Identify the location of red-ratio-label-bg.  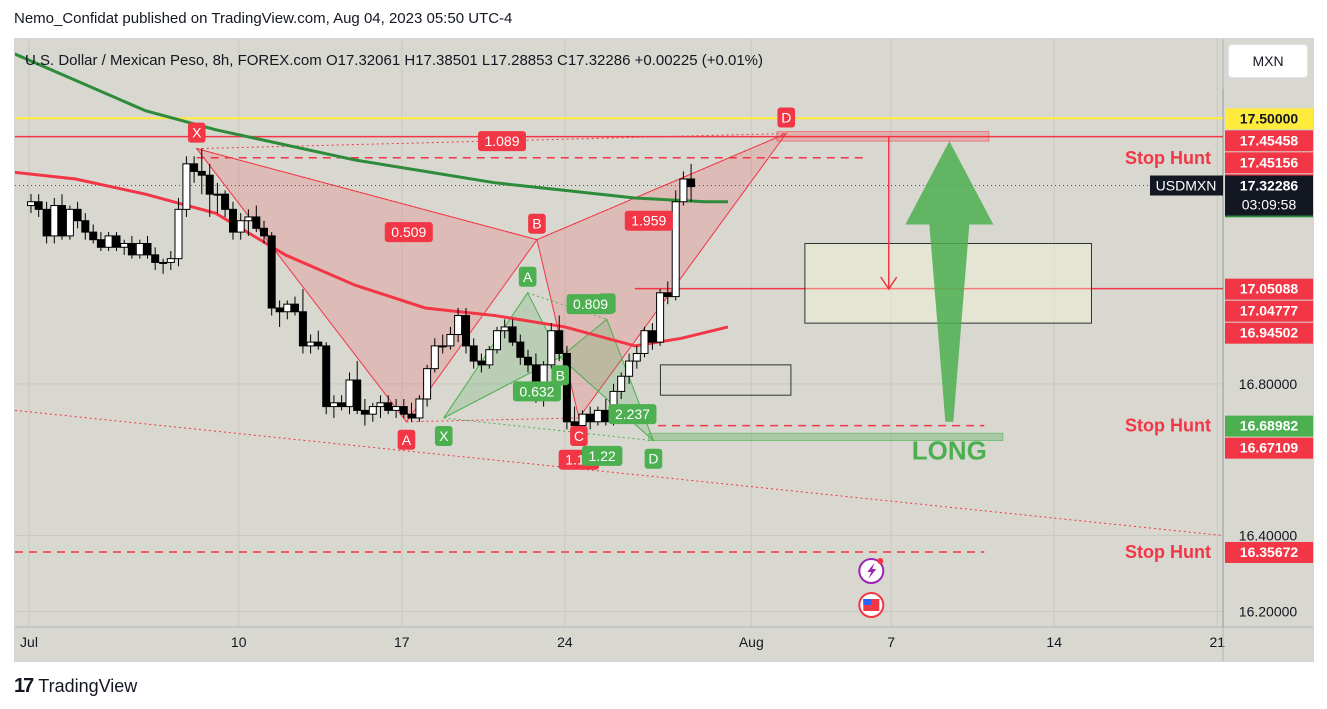
(648, 220).